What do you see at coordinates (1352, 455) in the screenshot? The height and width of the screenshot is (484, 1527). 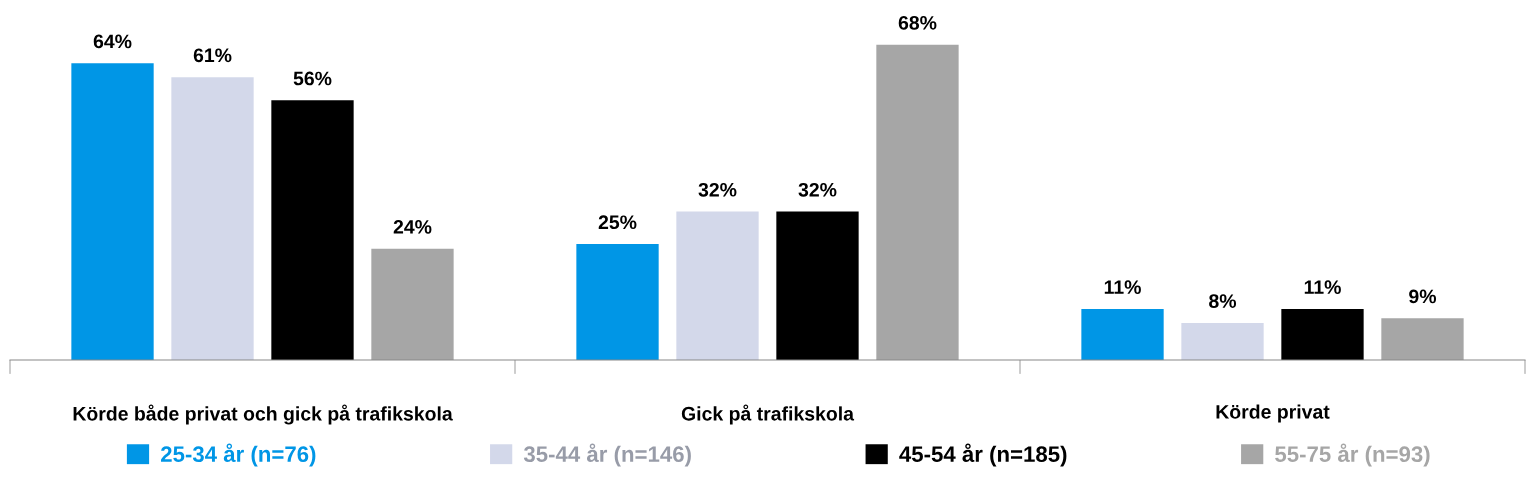 I see `legend-label: 55-75 år (n=93)` at bounding box center [1352, 455].